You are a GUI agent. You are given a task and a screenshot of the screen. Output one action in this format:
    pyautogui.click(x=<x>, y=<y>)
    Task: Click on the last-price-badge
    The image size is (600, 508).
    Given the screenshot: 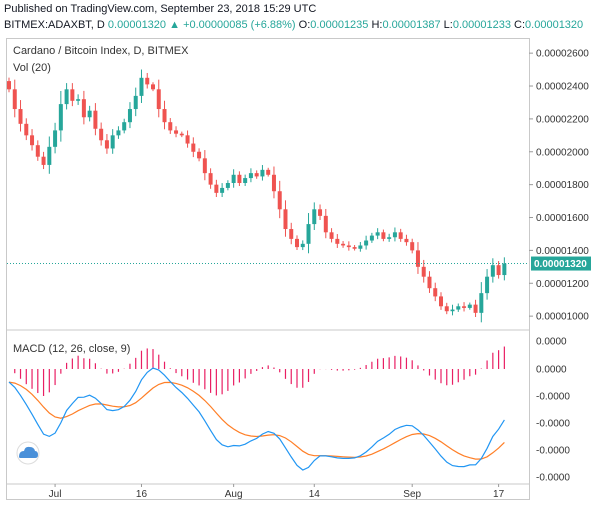 What is the action you would take?
    pyautogui.click(x=561, y=263)
    